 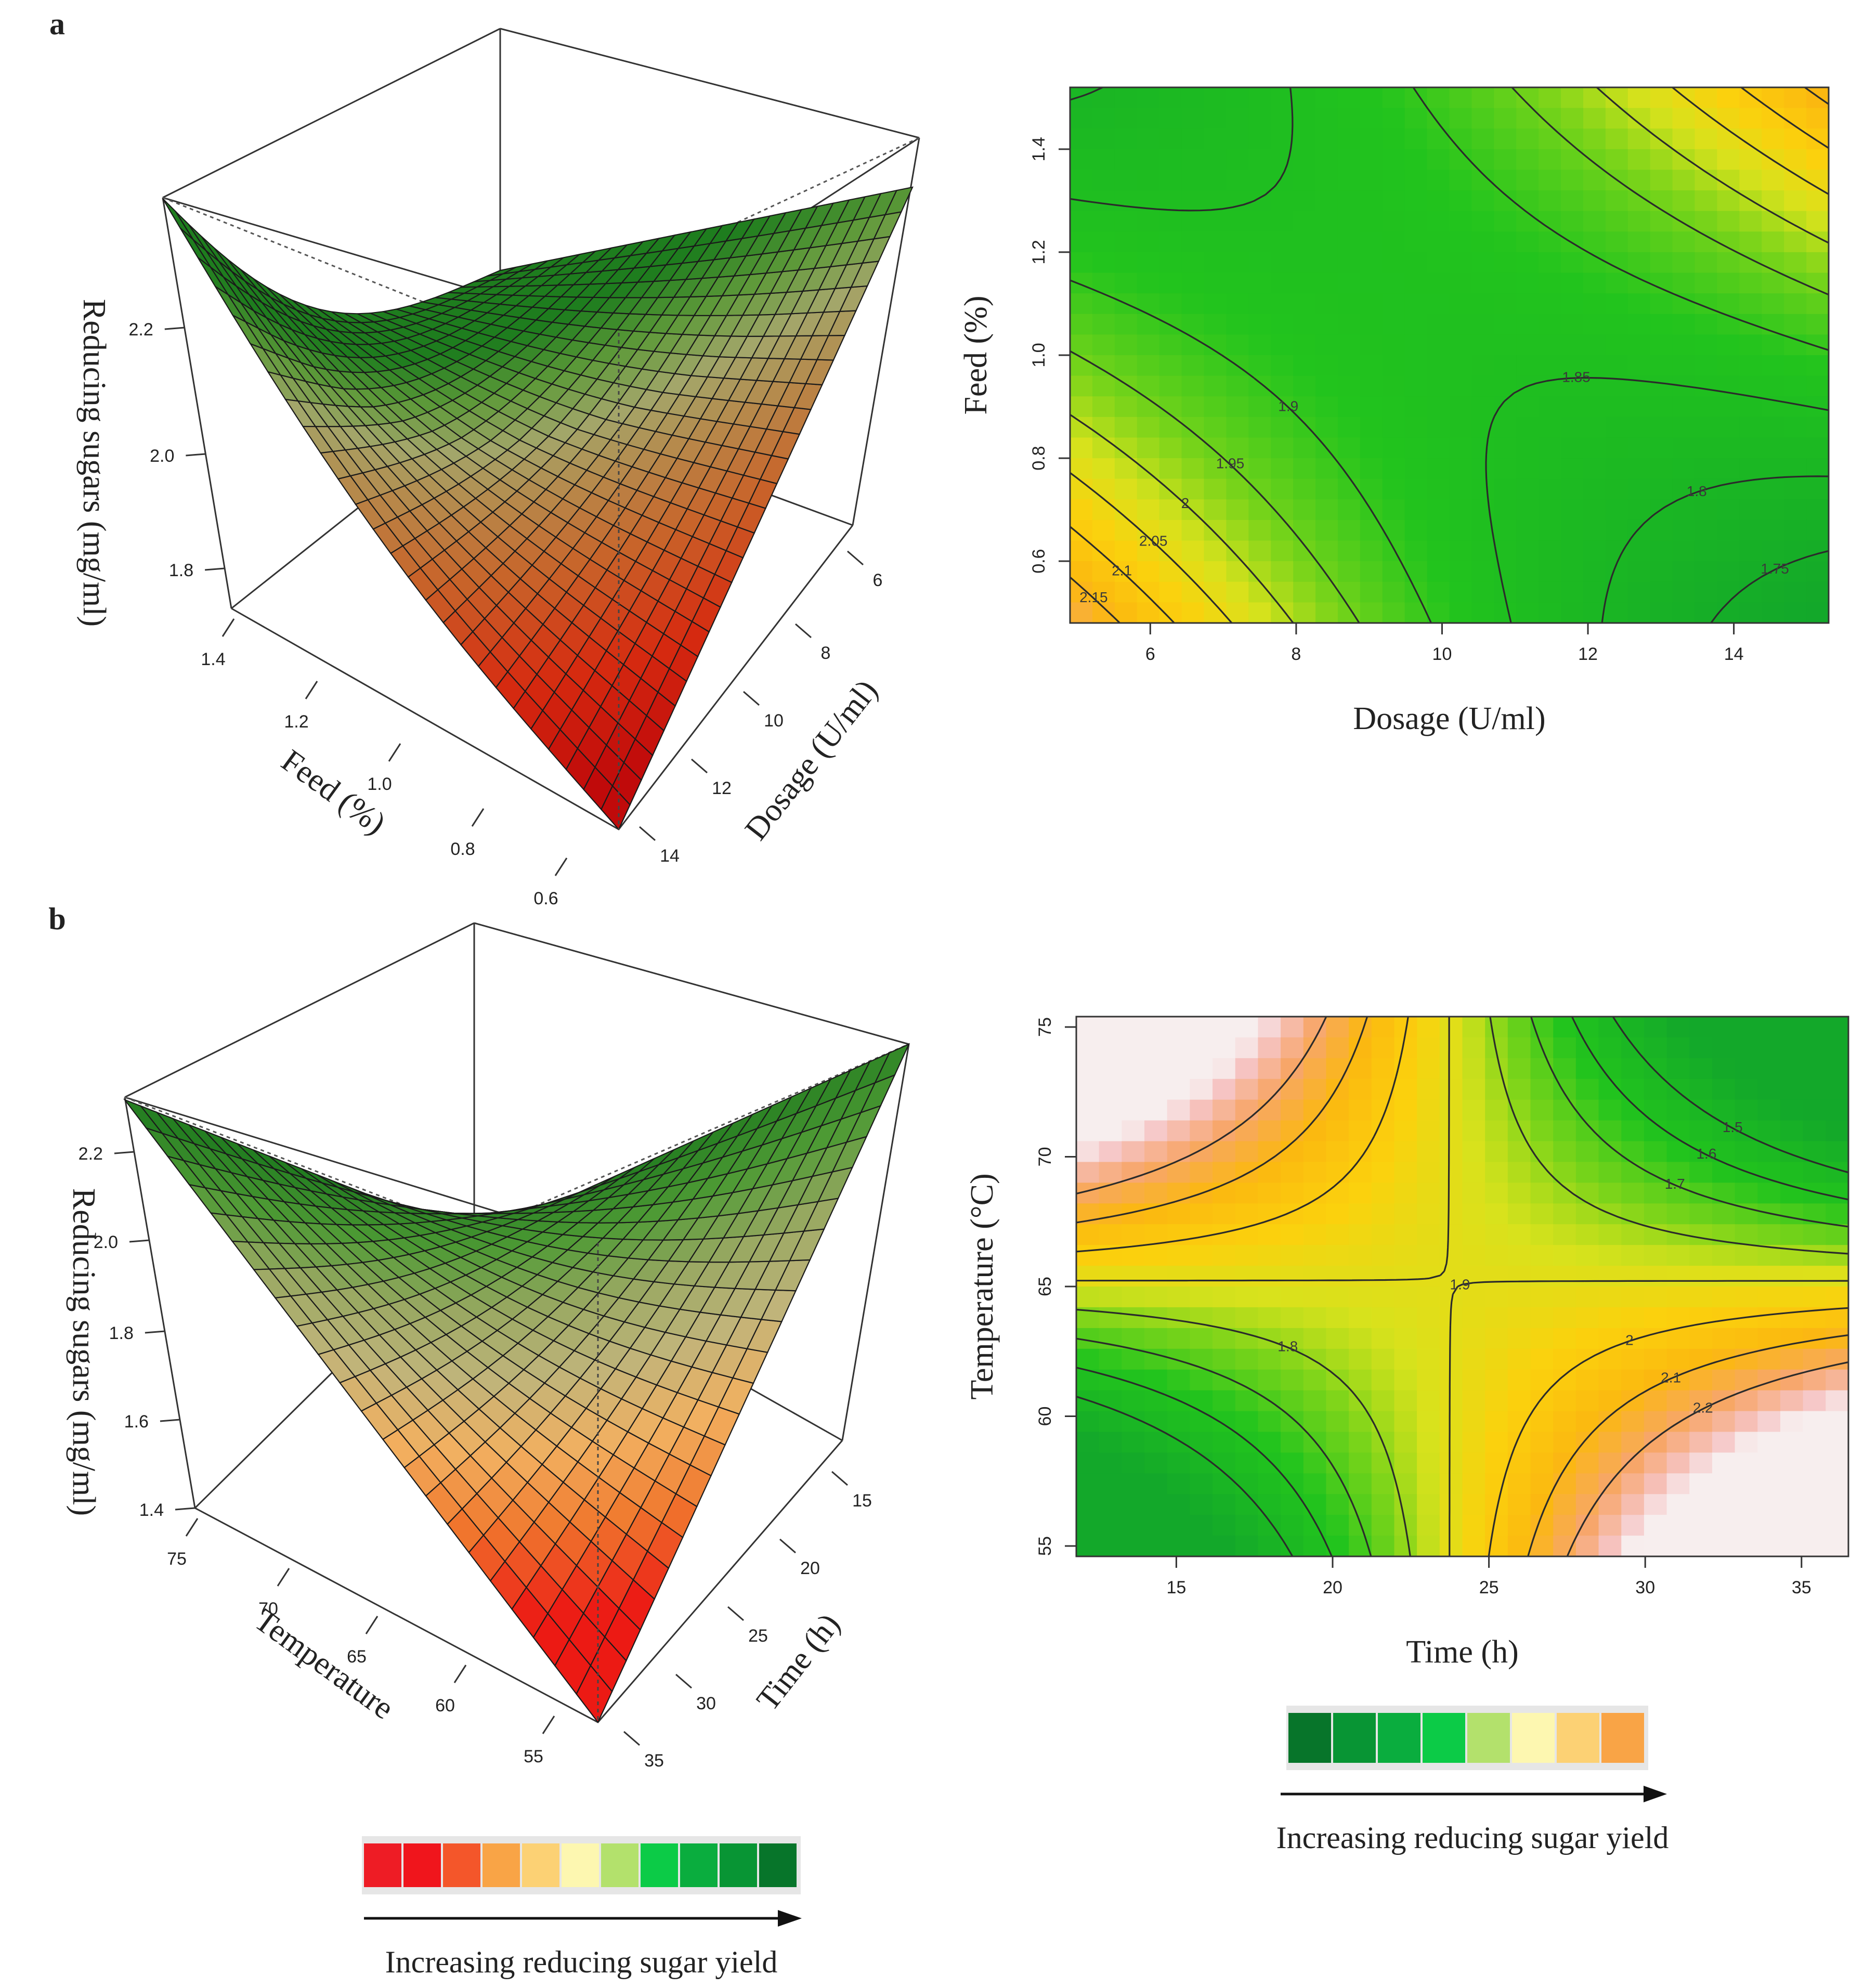 What do you see at coordinates (1801, 1587) in the screenshot?
I see `x-tick-label: 35` at bounding box center [1801, 1587].